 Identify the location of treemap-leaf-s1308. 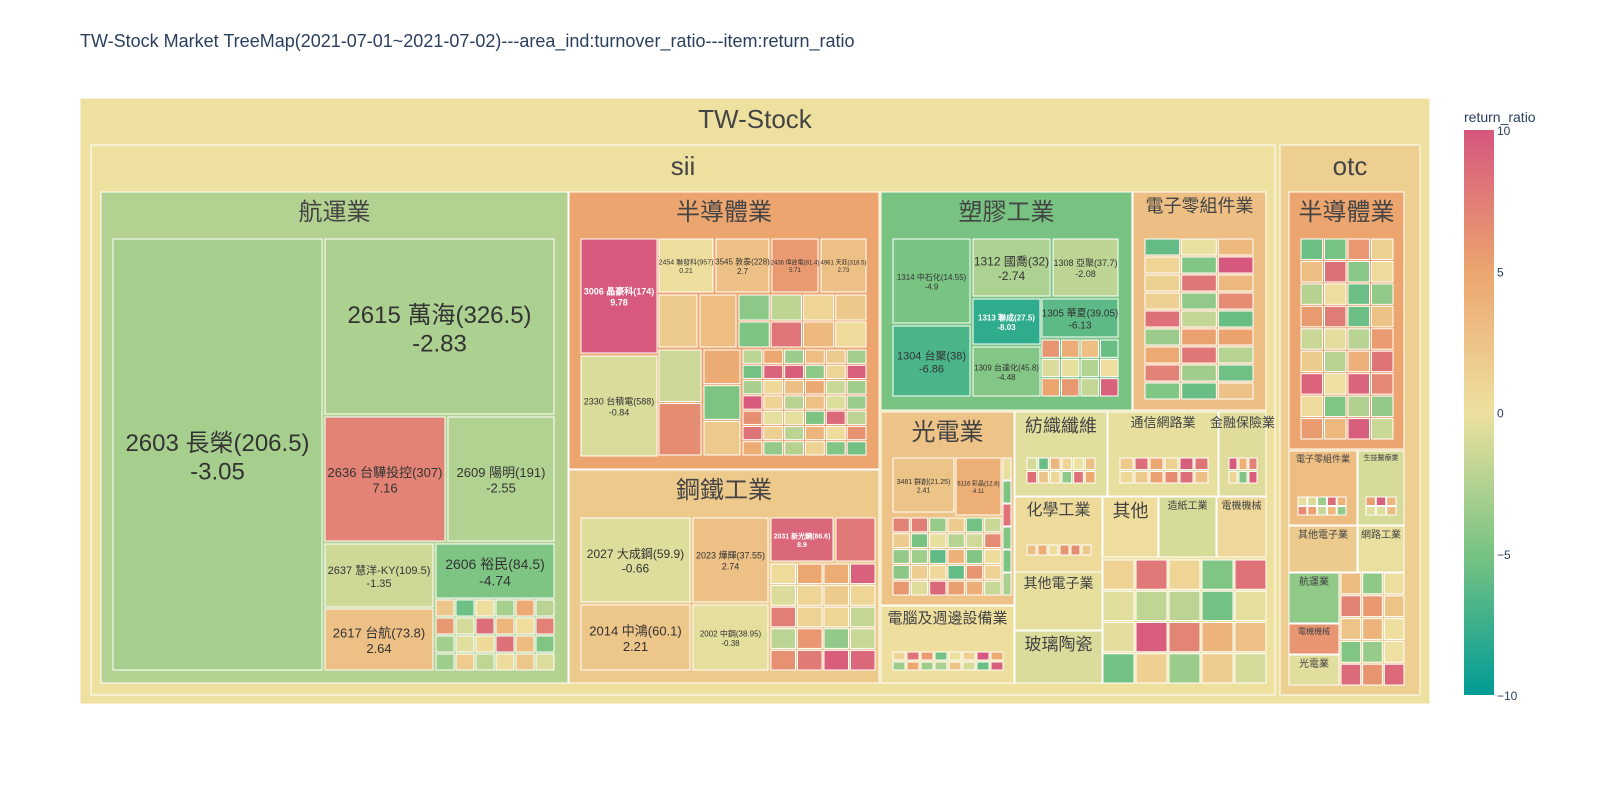
(1085, 267).